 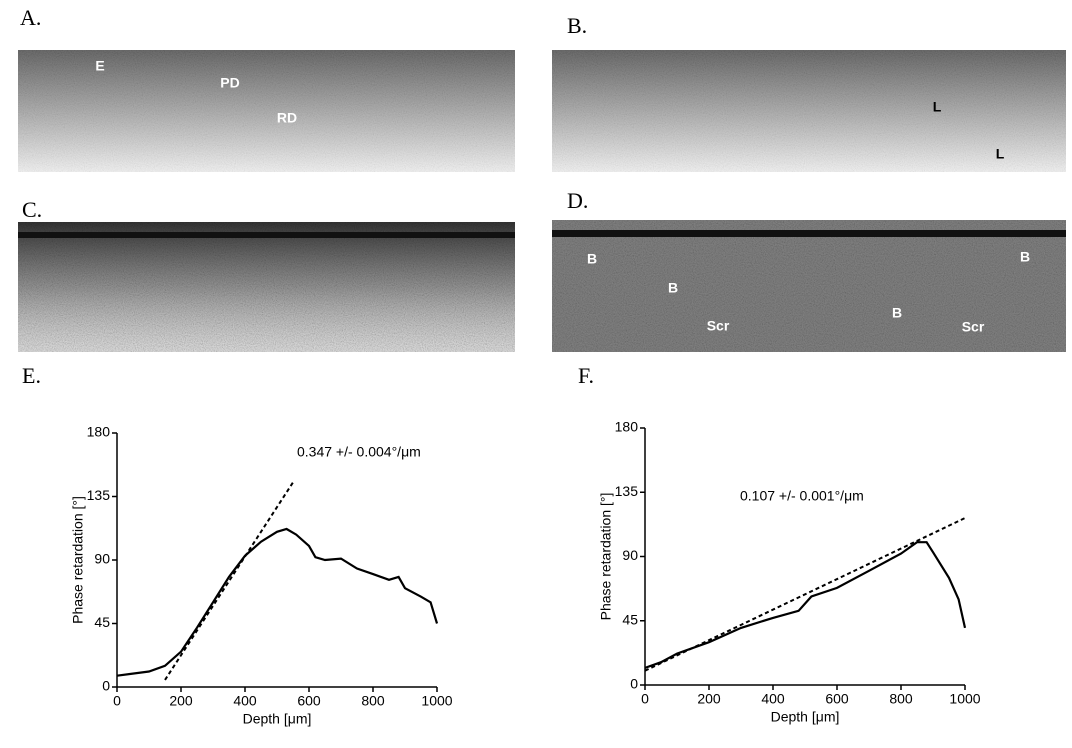 What do you see at coordinates (229, 83) in the screenshot?
I see `image-annotation: PD` at bounding box center [229, 83].